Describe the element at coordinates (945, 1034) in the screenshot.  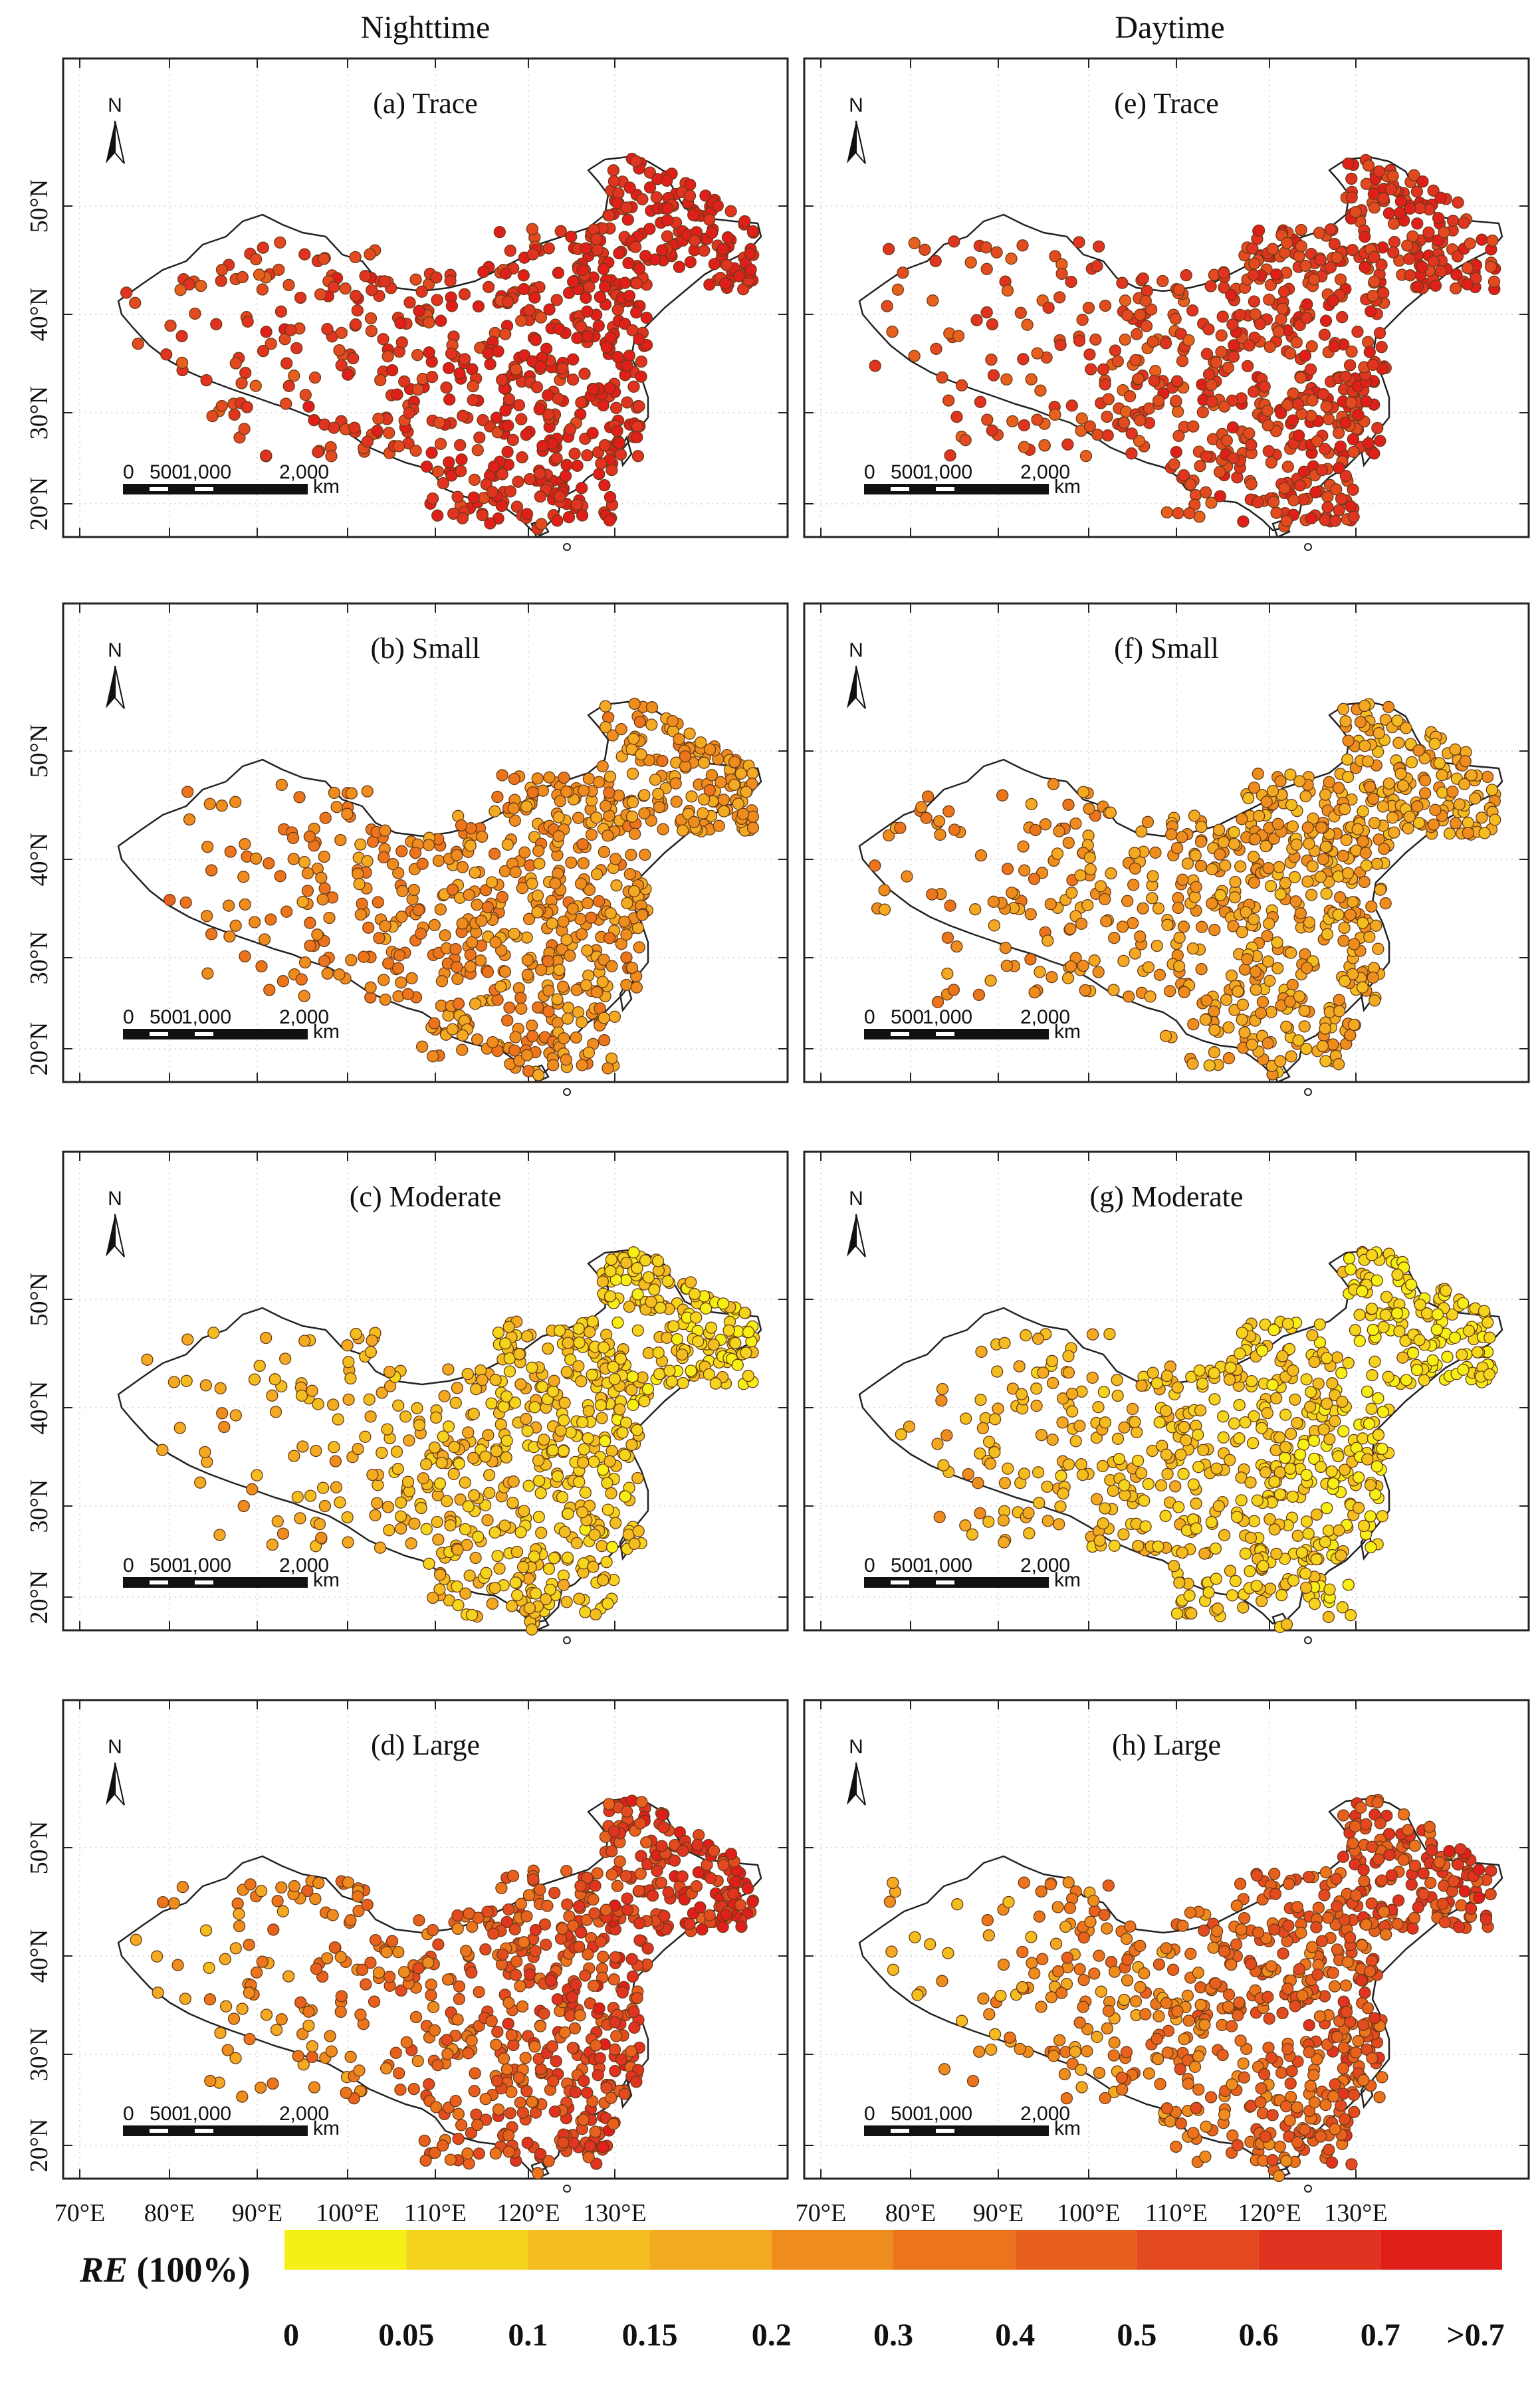
I see `scale-bar-segment` at that location.